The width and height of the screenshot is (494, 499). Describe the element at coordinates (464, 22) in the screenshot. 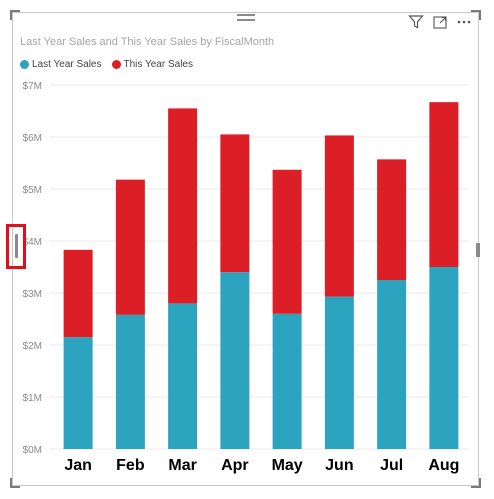

I see `more-options-icon` at that location.